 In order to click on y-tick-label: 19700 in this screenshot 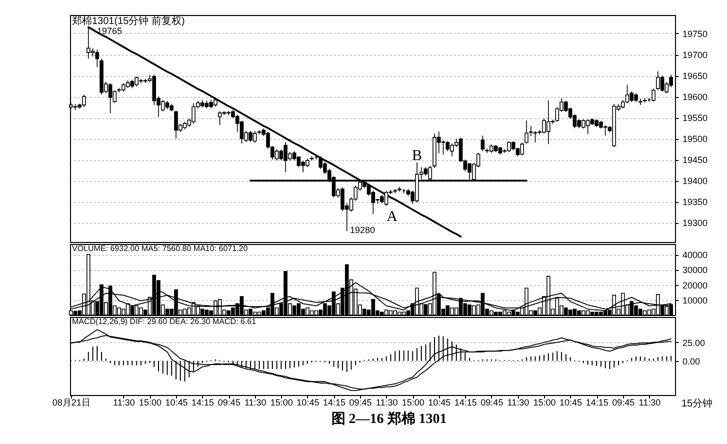, I will do `click(695, 55)`.